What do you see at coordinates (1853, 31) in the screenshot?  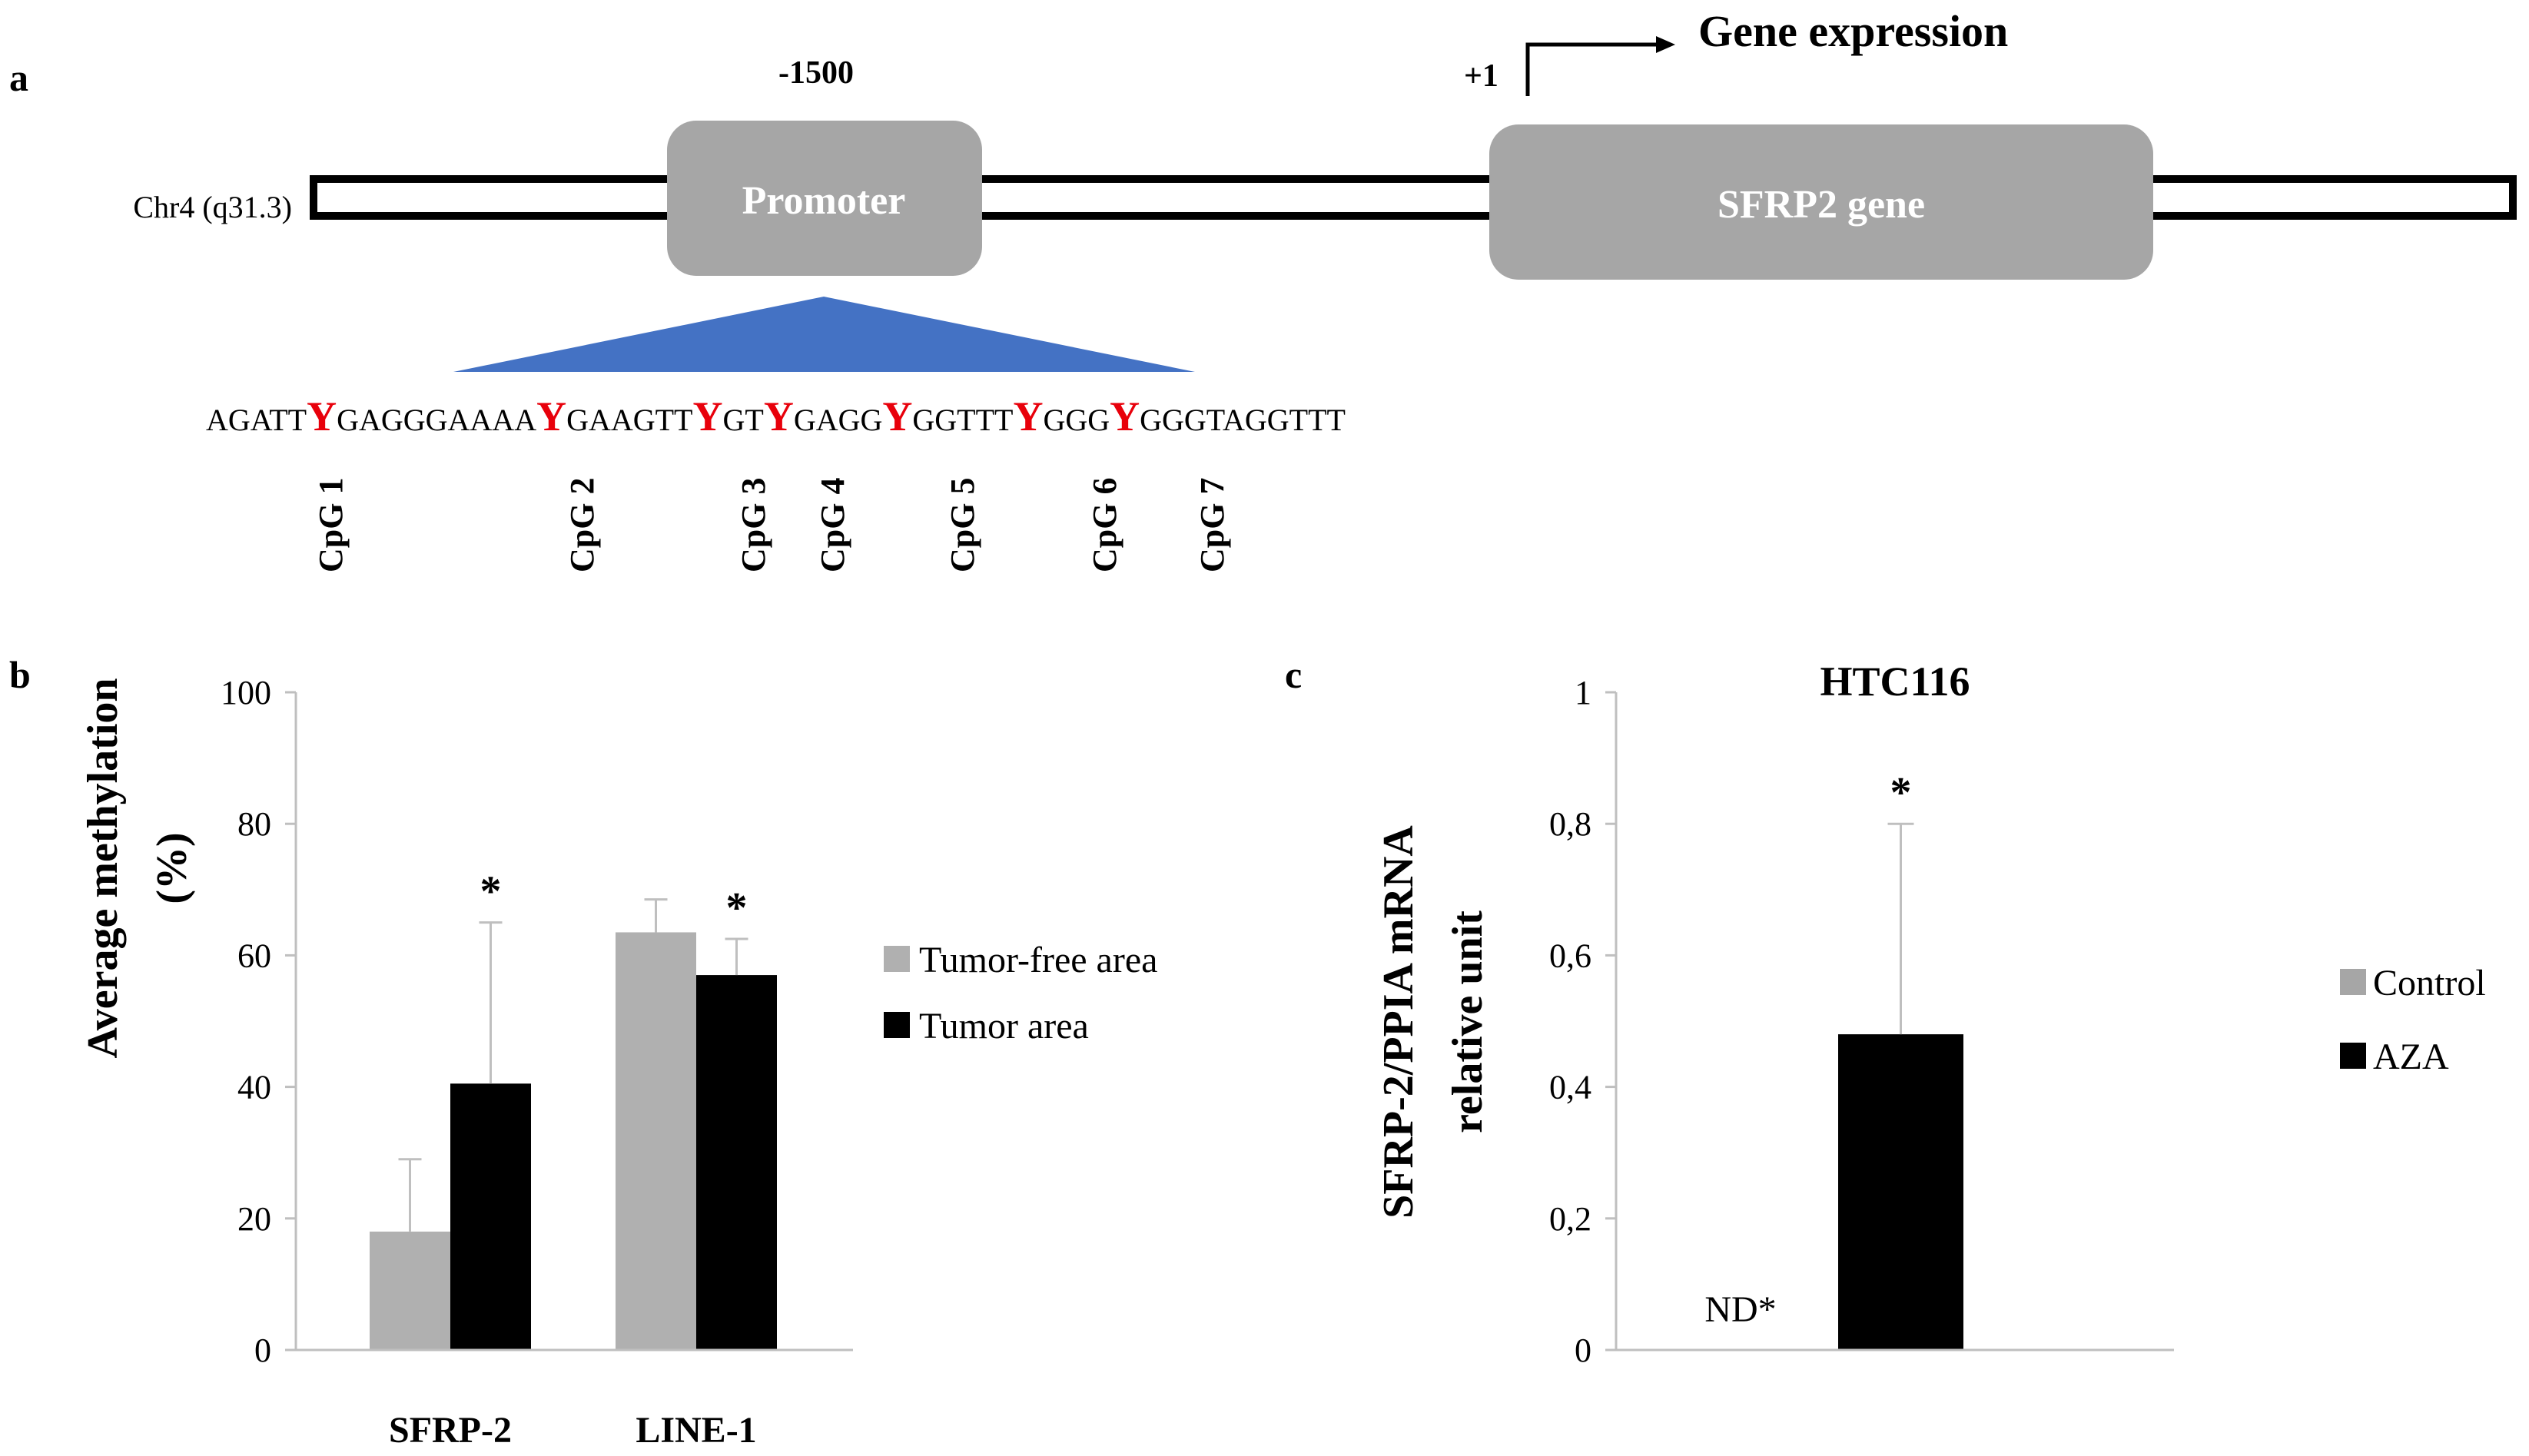 I see `gene-expression-label: Gene expression` at bounding box center [1853, 31].